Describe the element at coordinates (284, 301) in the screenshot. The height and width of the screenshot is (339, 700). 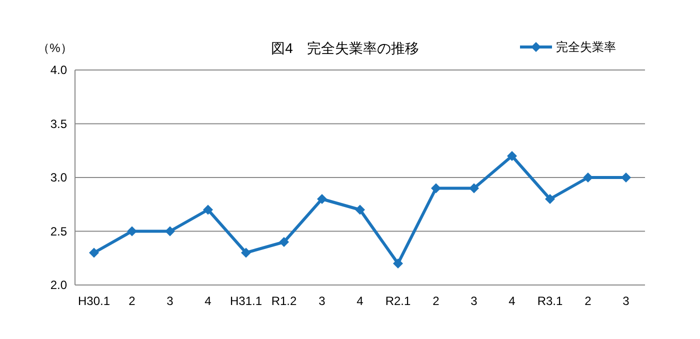
I see `x-tick-label: R1.2` at that location.